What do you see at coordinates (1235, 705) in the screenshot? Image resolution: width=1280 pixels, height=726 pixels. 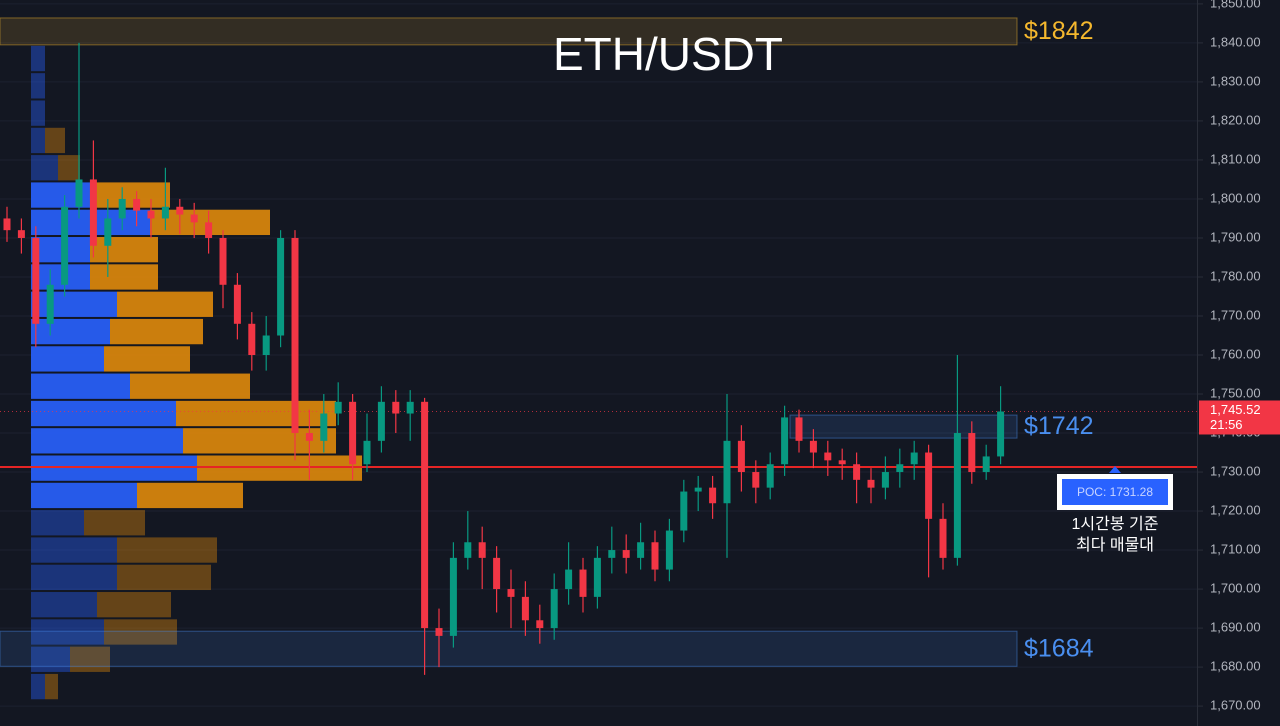 I see `y-tick-label: 1,670.00` at bounding box center [1235, 705].